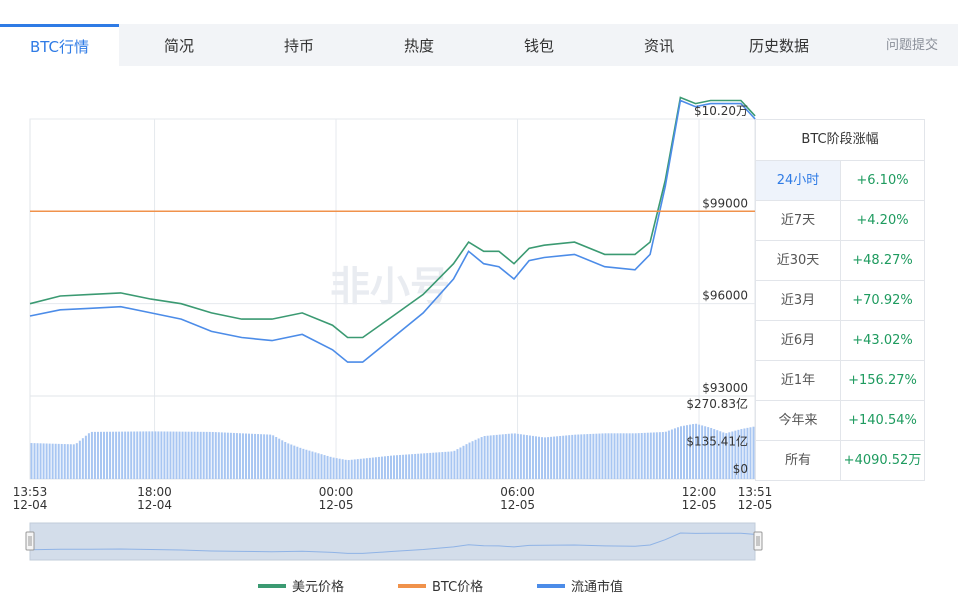  What do you see at coordinates (699, 492) in the screenshot?
I see `x-tick-time: 12:00` at bounding box center [699, 492].